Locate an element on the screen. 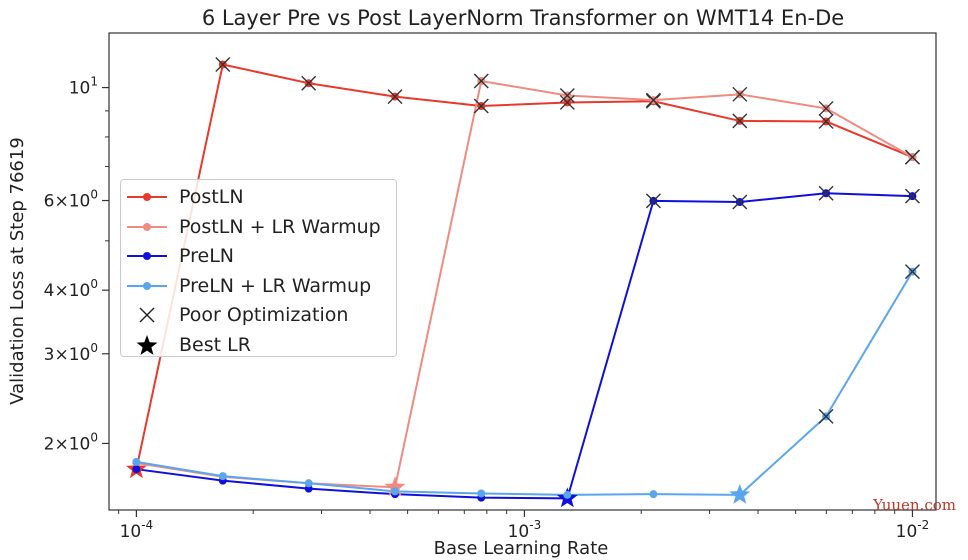 The image size is (968, 560). y-tick-label: 6×100 is located at coordinates (71, 200).